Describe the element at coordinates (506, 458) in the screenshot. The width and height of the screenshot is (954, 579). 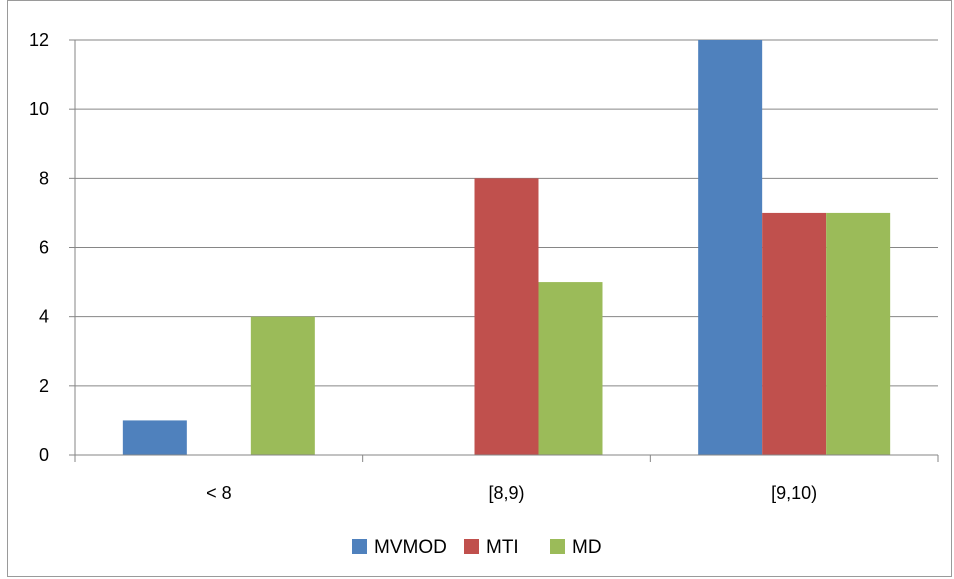
I see `x-ticks` at that location.